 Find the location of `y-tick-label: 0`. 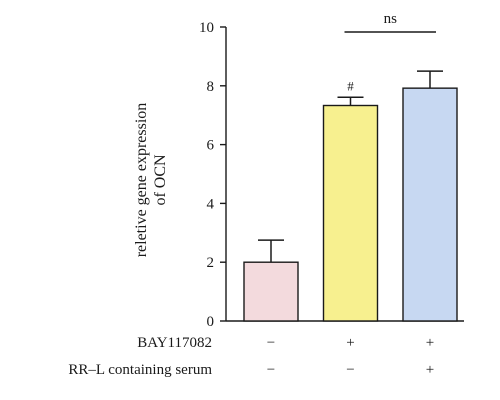

y-tick-label: 0 is located at coordinates (211, 322).